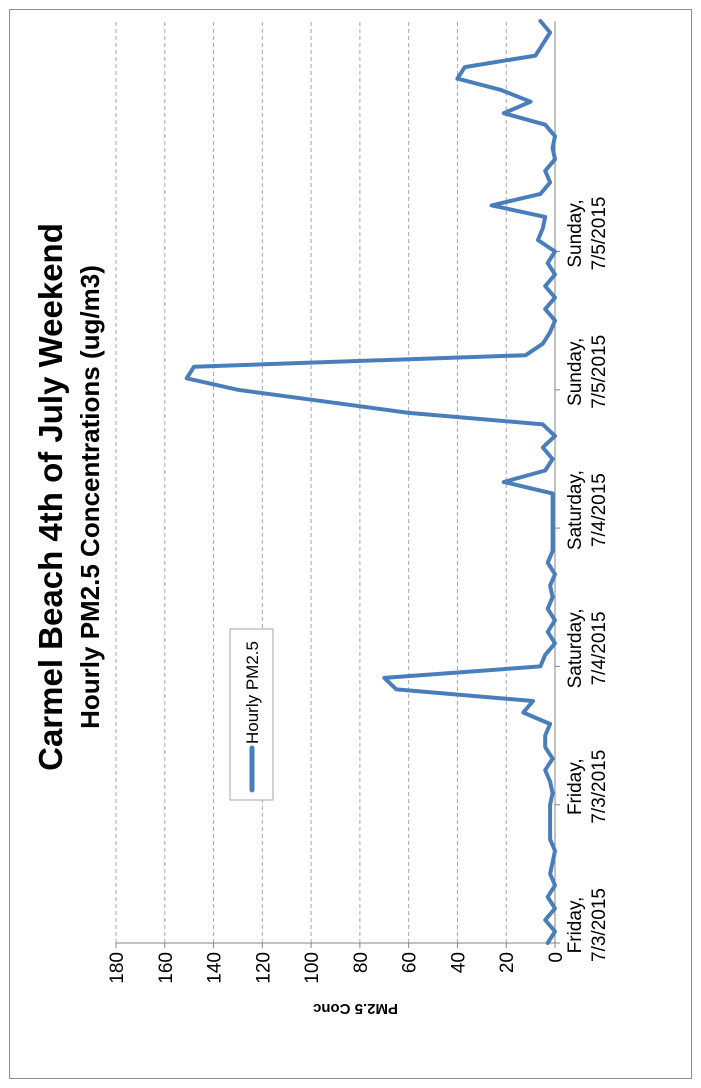 This screenshot has height=1088, width=701. Describe the element at coordinates (90, 497) in the screenshot. I see `chart-subtitle: Hourly PM2.5 Concentrations (ug/m3)` at that location.